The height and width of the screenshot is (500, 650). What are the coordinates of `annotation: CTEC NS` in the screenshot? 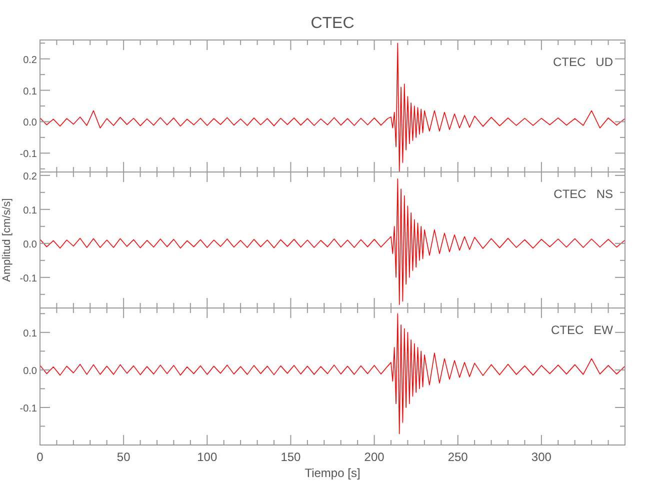 It's located at (583, 194).